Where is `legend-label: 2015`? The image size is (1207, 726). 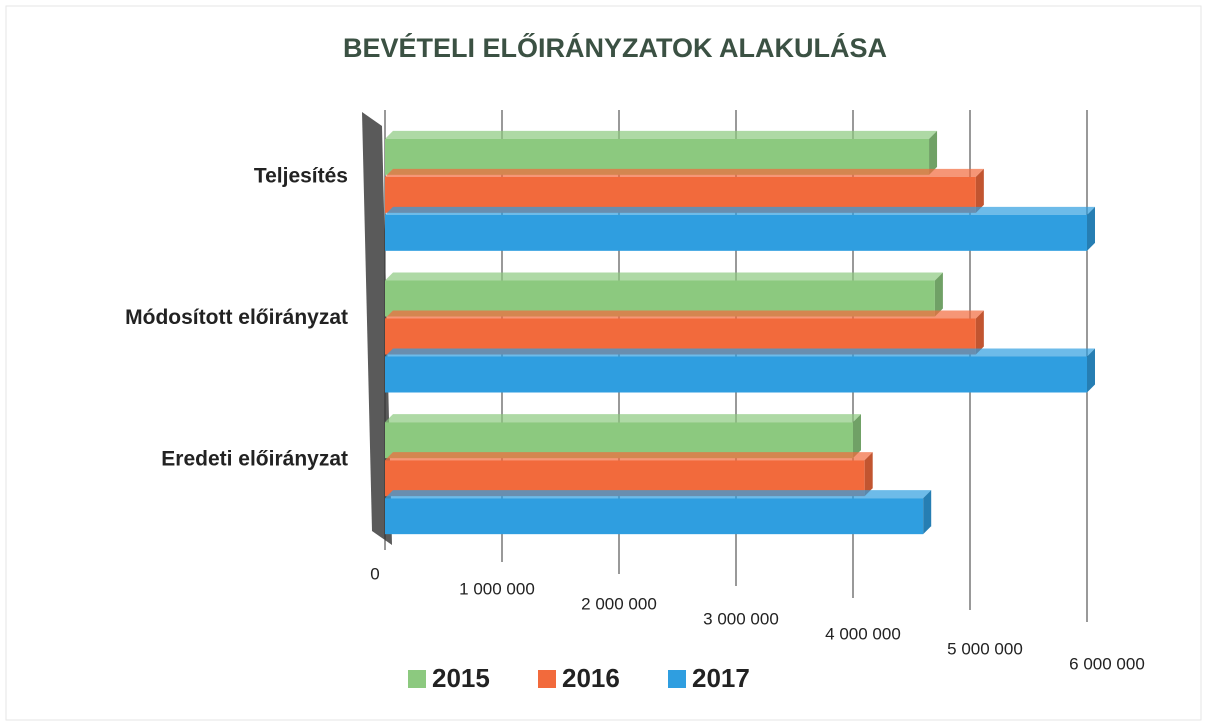 legend-label: 2015 is located at coordinates (461, 678).